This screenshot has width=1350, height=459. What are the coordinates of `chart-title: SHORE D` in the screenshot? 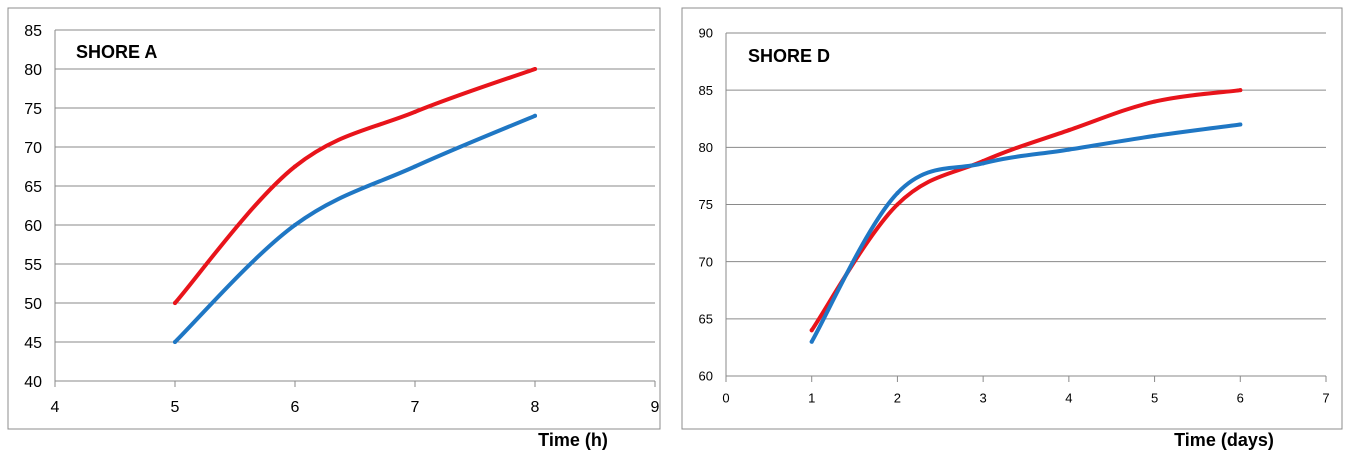 It's located at (789, 56).